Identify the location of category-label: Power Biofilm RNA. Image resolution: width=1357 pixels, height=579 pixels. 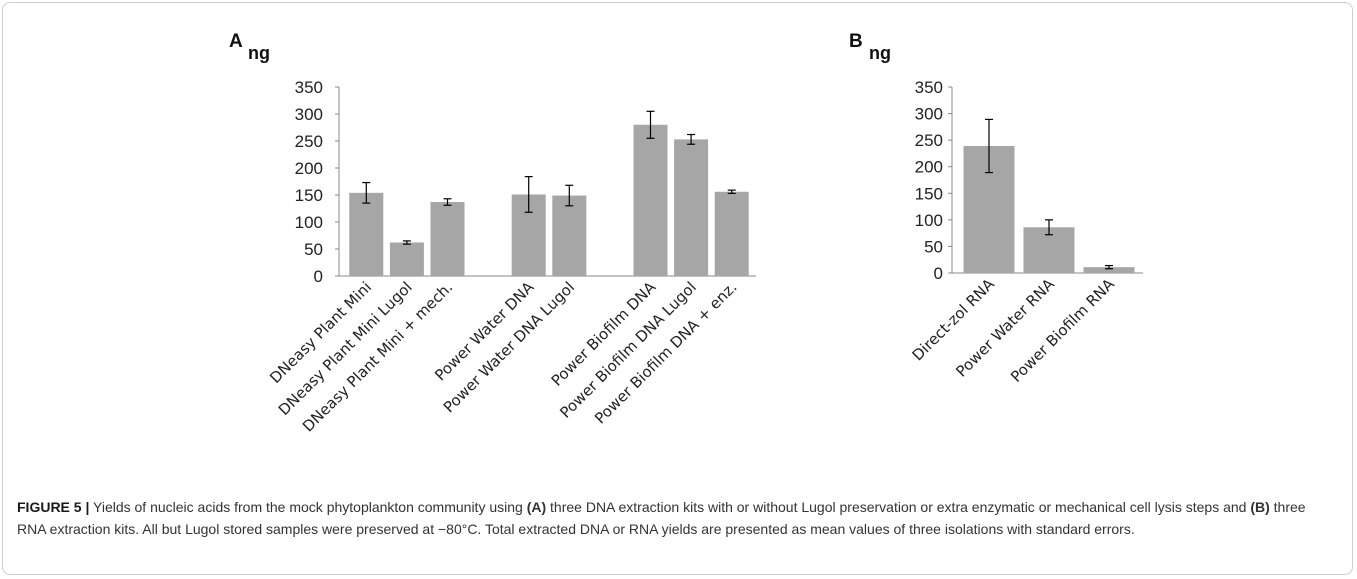
(1062, 330).